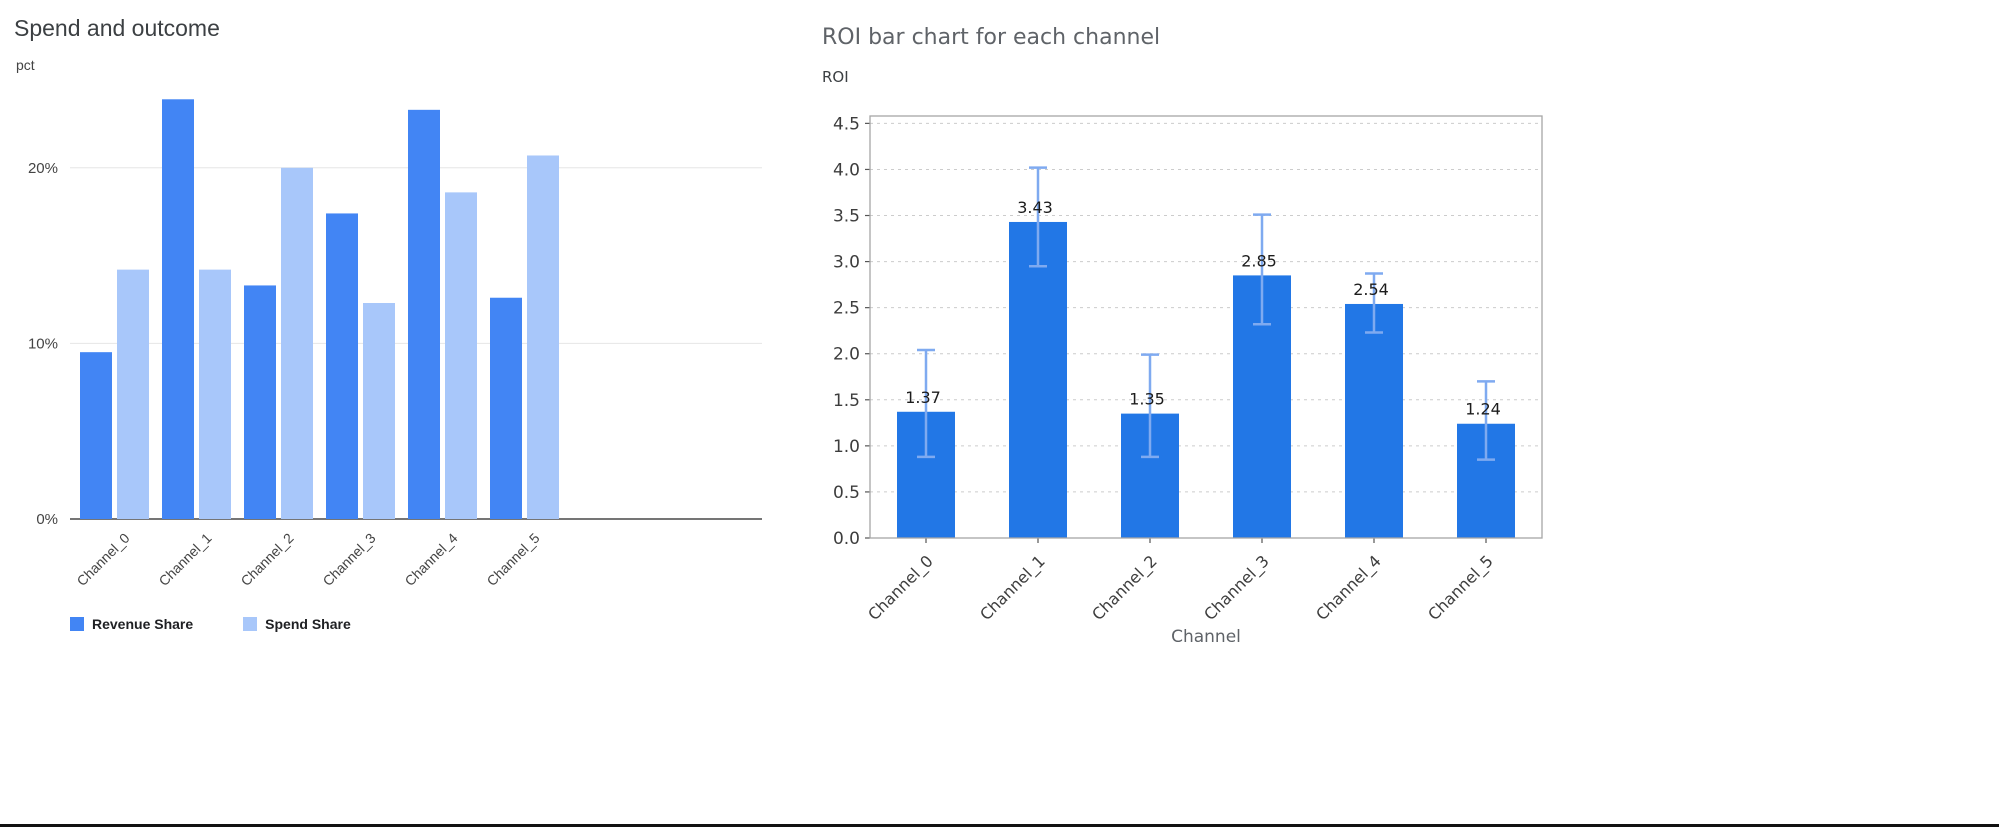 The height and width of the screenshot is (838, 1999). I want to click on y-tick-label: 4.0, so click(846, 170).